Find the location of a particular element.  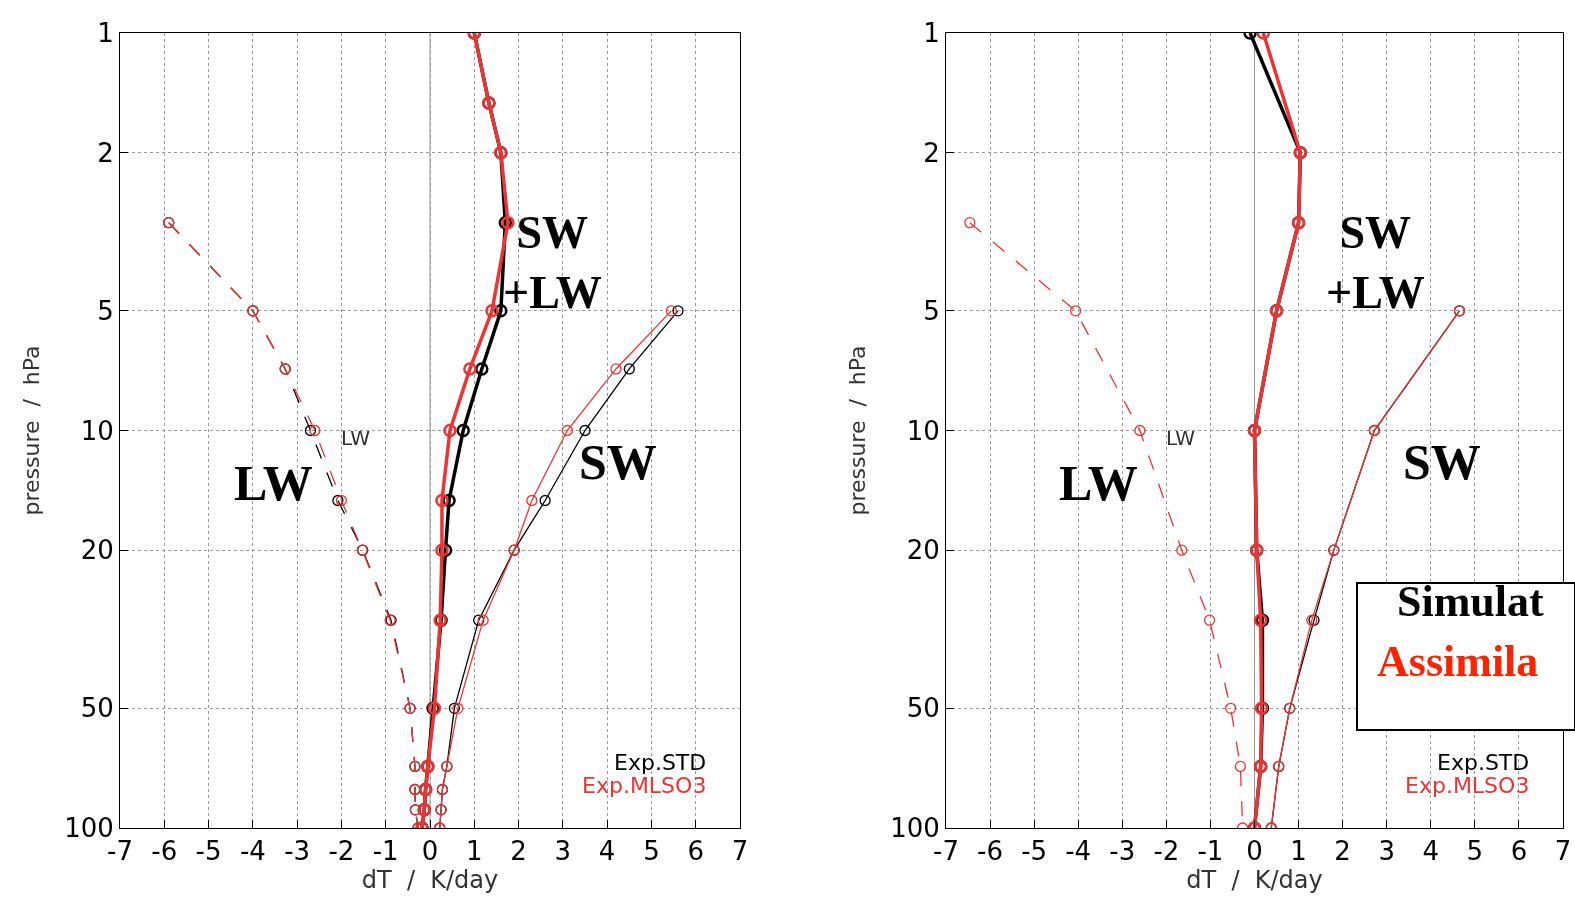

annotation: Assimila is located at coordinates (1458, 661).